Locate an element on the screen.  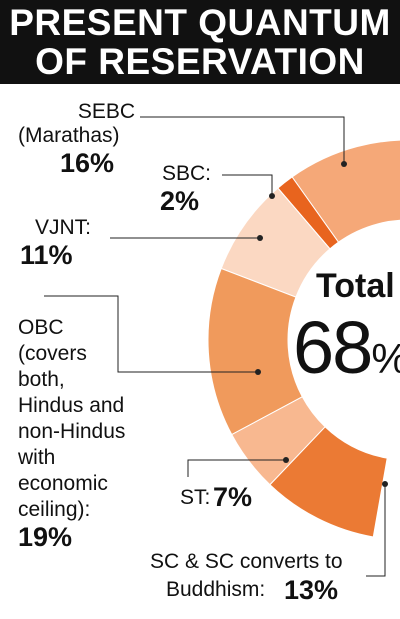
total-percent-sign: % is located at coordinates (385, 358).